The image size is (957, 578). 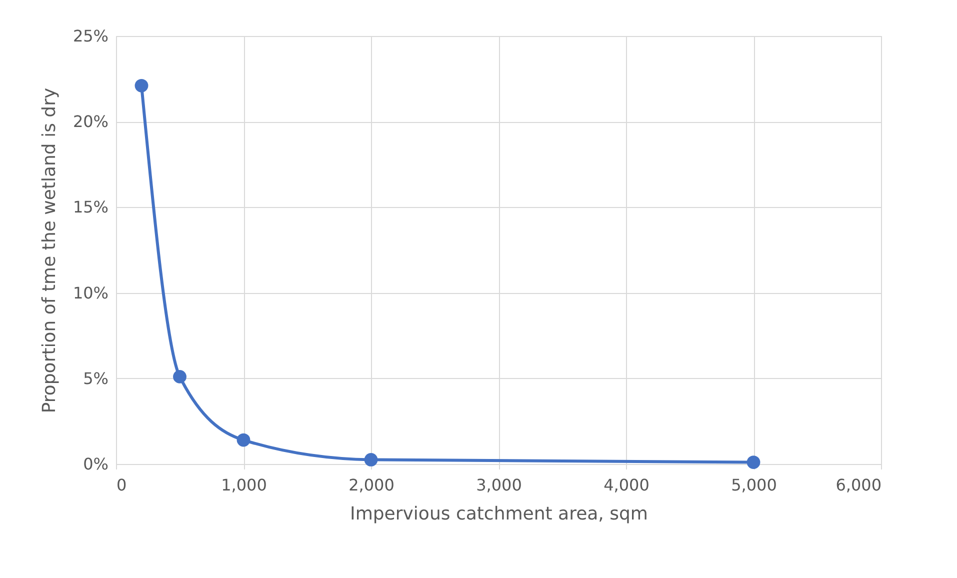 What do you see at coordinates (499, 514) in the screenshot?
I see `x-axis-title: Impervious catchment area, sqm` at bounding box center [499, 514].